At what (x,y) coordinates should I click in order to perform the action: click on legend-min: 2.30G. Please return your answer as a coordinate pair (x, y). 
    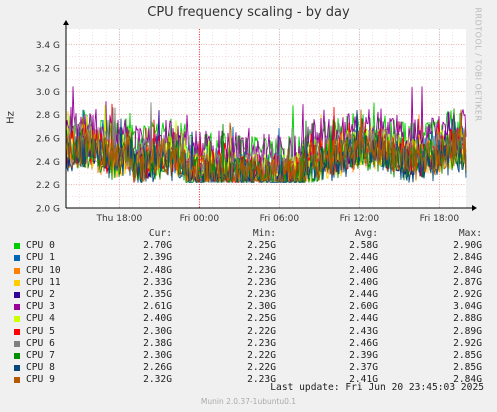
    Looking at the image, I should click on (261, 307).